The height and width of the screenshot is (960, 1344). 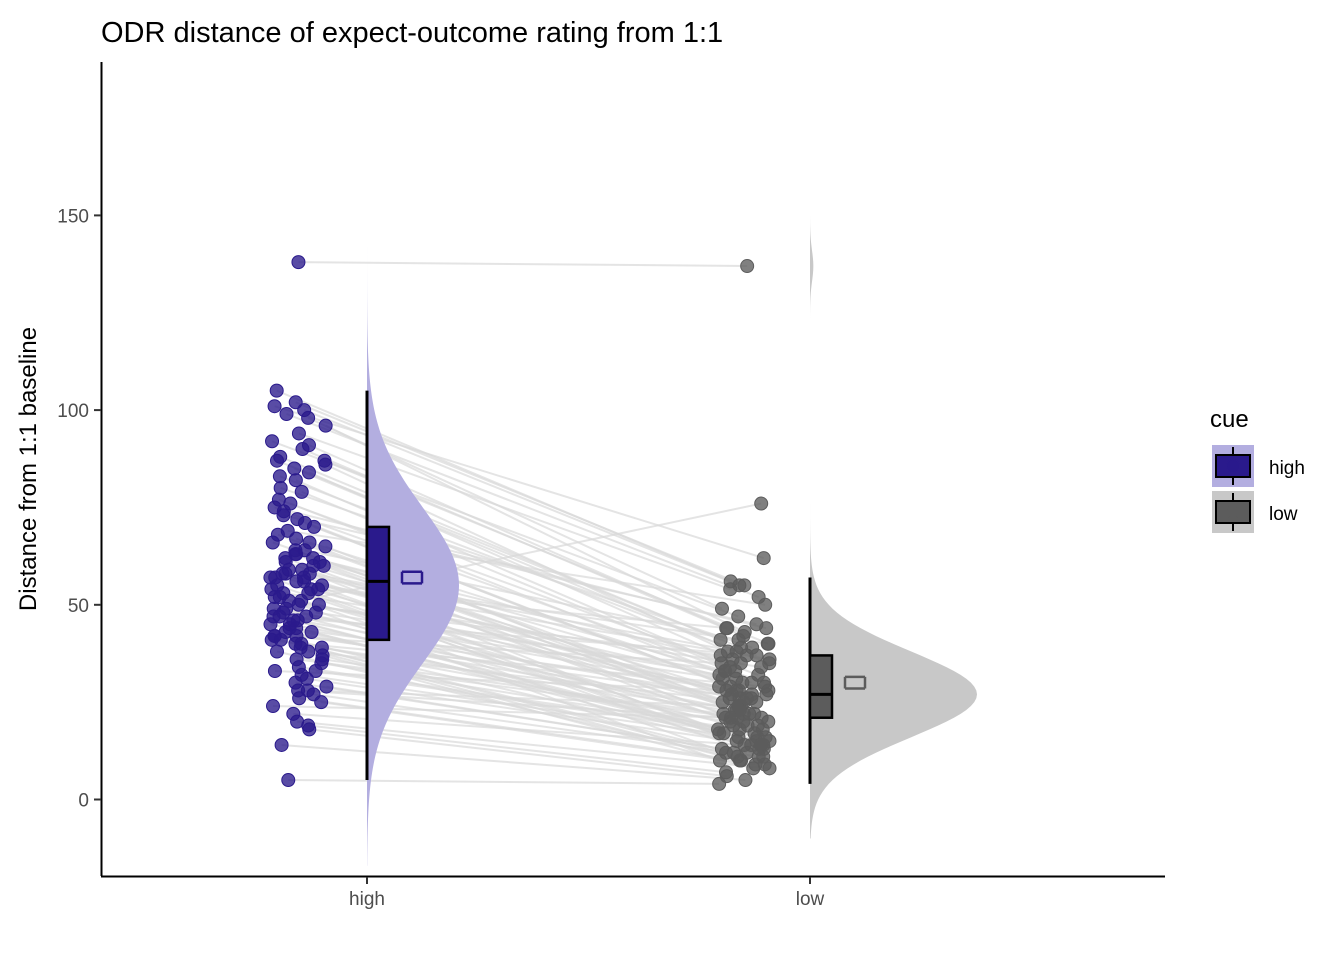 What do you see at coordinates (1233, 512) in the screenshot?
I see `legend-point-low` at bounding box center [1233, 512].